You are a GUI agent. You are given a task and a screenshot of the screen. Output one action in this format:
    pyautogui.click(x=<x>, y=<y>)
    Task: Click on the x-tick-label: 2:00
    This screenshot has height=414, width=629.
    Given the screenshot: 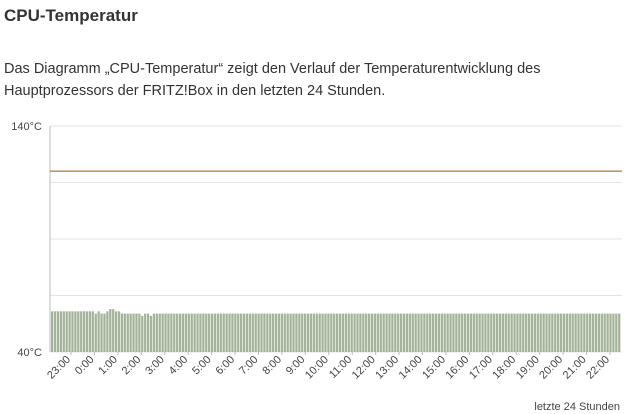 What is the action you would take?
    pyautogui.click(x=132, y=366)
    